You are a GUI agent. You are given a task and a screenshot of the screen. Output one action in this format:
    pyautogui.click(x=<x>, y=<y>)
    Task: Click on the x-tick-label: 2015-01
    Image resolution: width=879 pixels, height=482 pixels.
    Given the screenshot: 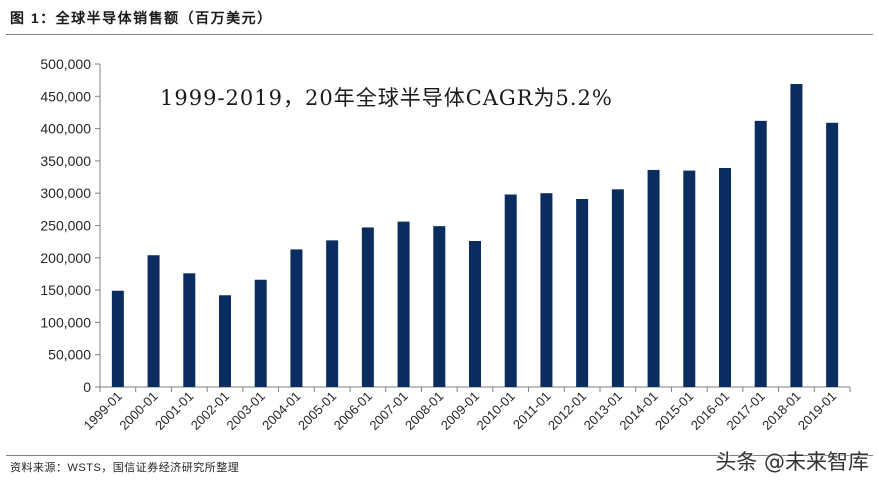 What is the action you would take?
    pyautogui.click(x=674, y=411)
    